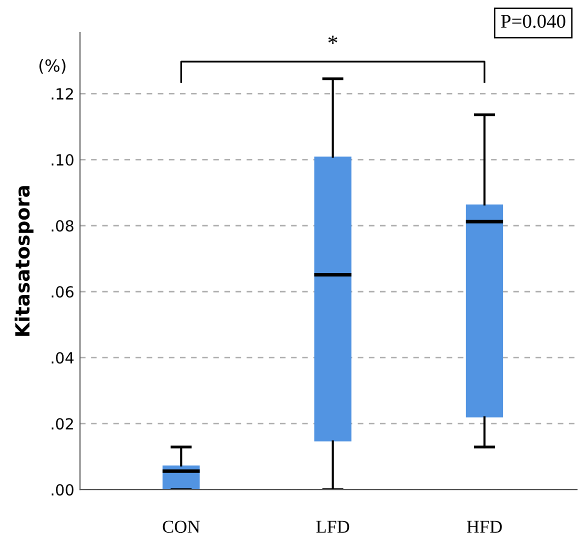 The width and height of the screenshot is (579, 539). I want to click on y-tick-label: .00, so click(63, 490).